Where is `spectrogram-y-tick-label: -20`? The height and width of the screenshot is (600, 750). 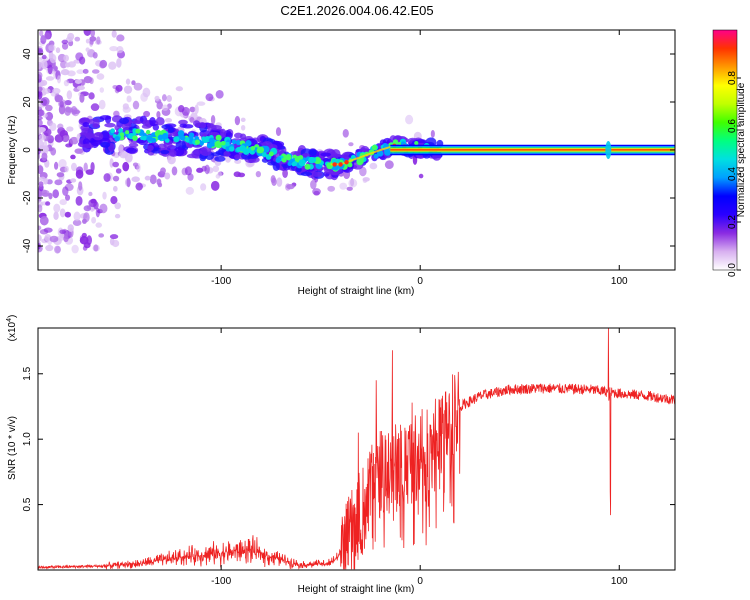 spectrogram-y-tick-label: -20 is located at coordinates (27, 197).